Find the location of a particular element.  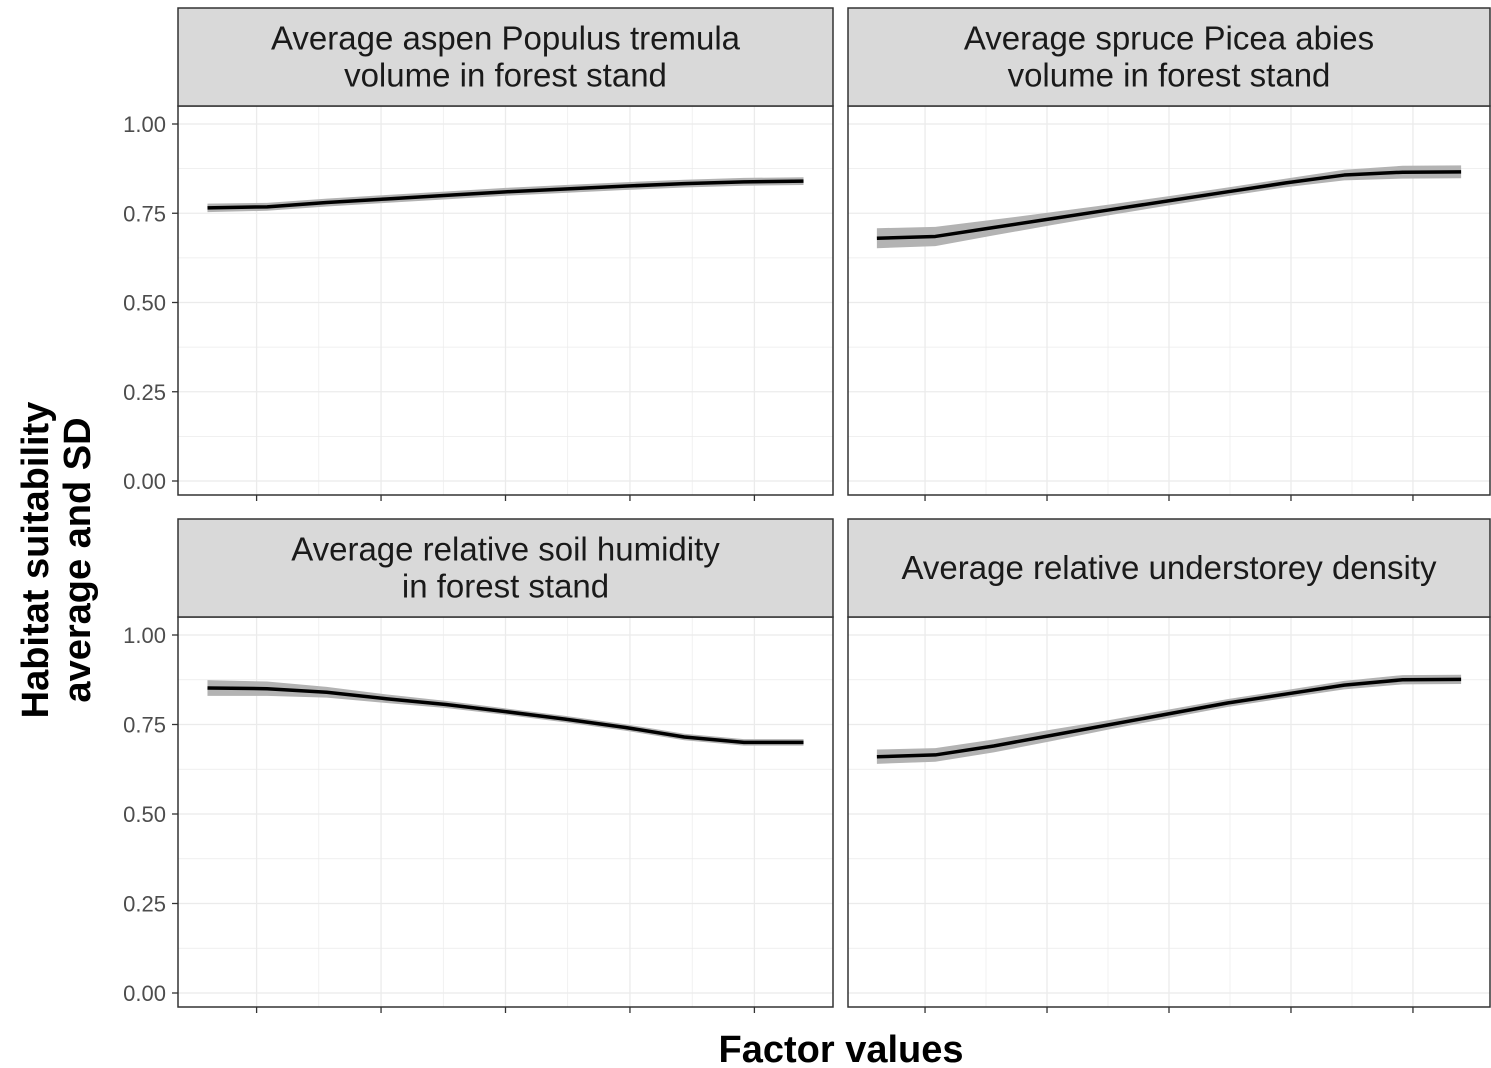

facet-title-line: Average aspen Populus tremula is located at coordinates (506, 38).